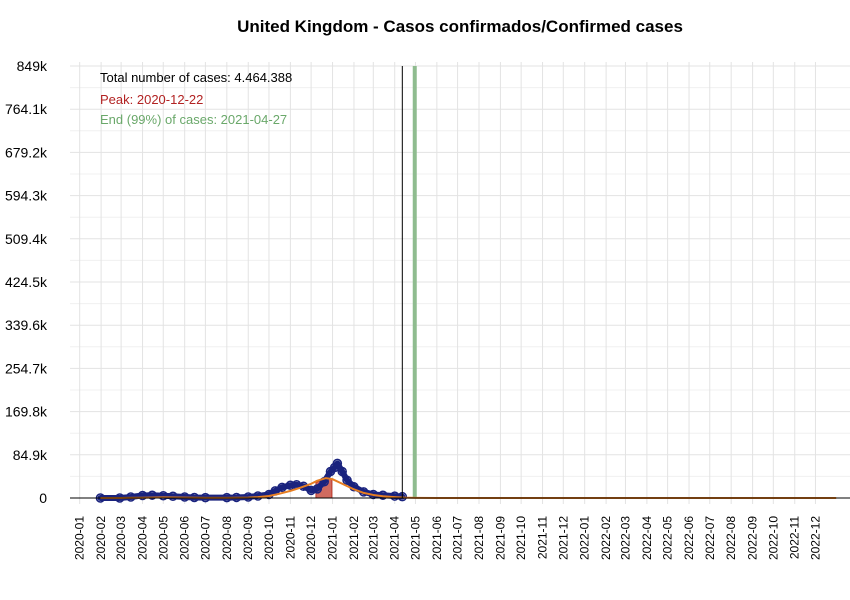 The image size is (850, 600). Describe the element at coordinates (101, 538) in the screenshot. I see `x-tick-label: 2020-02` at that location.